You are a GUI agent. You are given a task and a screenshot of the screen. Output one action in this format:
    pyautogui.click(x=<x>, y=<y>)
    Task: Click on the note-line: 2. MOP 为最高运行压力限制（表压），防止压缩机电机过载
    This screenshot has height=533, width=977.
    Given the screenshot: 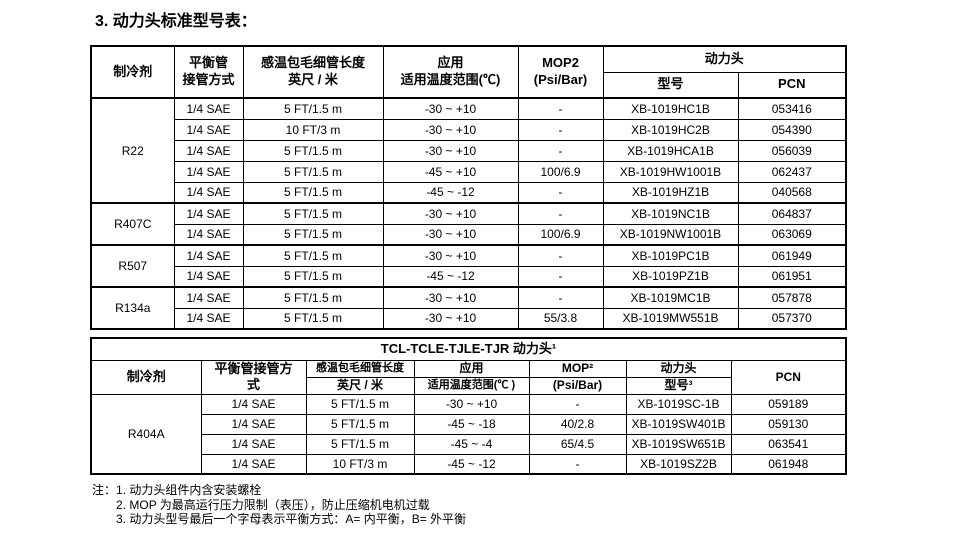 What is the action you would take?
    pyautogui.click(x=273, y=504)
    